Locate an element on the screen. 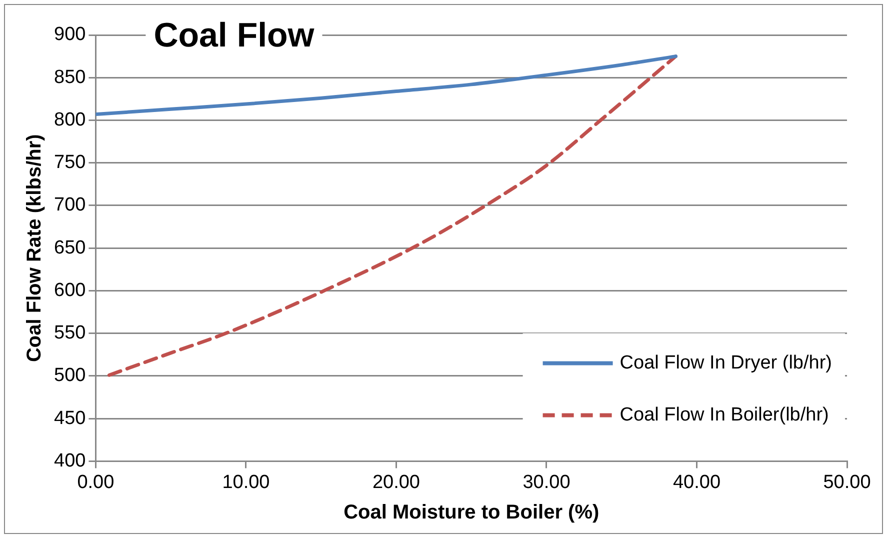 This screenshot has height=540, width=889. x-tick-label: 50.00 is located at coordinates (847, 482).